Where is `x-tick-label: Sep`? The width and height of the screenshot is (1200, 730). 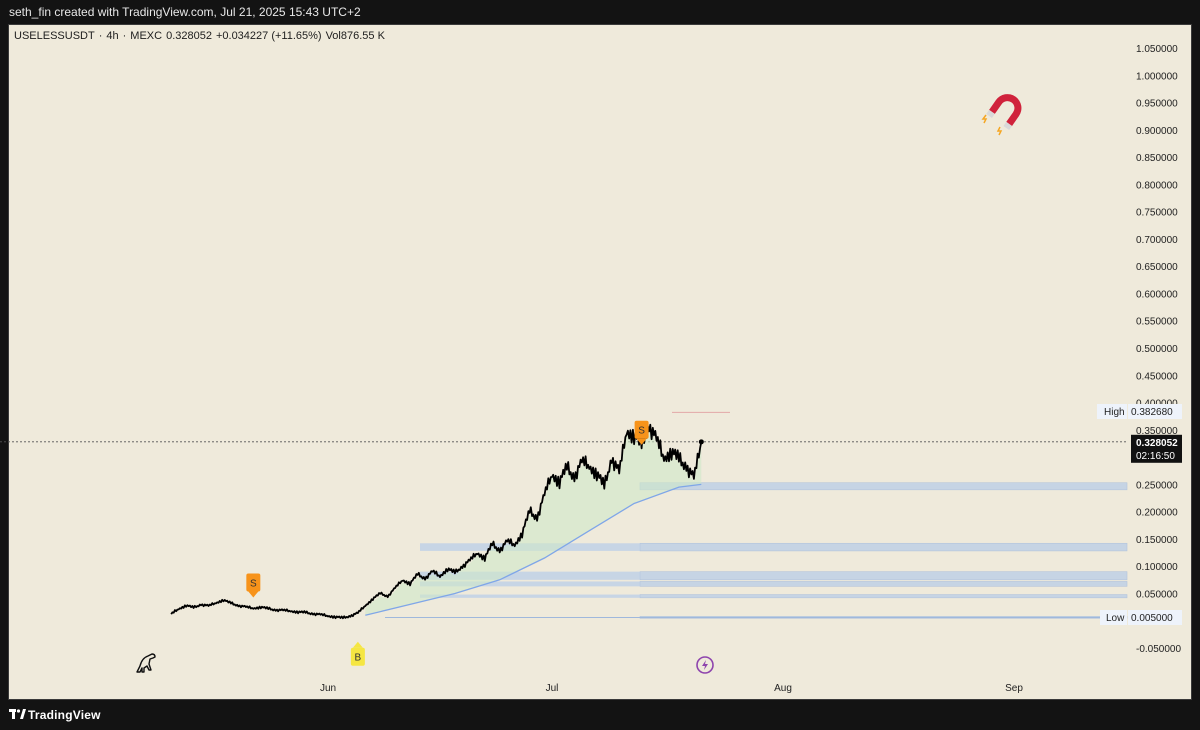 x-tick-label: Sep is located at coordinates (1014, 688).